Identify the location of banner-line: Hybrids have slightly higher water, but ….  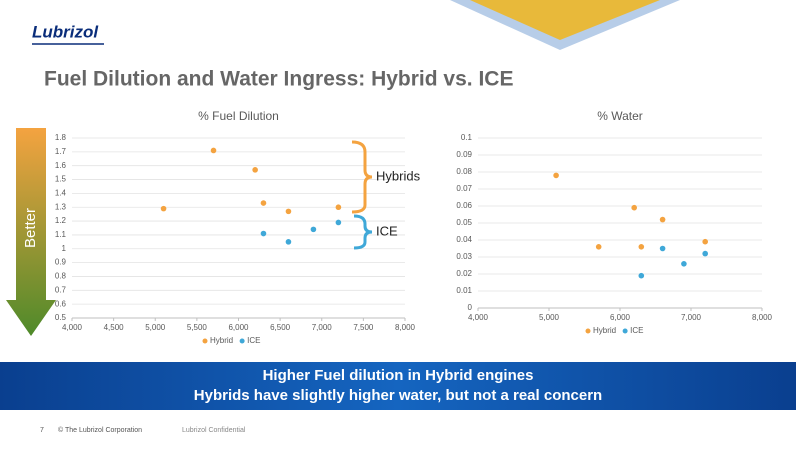
(398, 395).